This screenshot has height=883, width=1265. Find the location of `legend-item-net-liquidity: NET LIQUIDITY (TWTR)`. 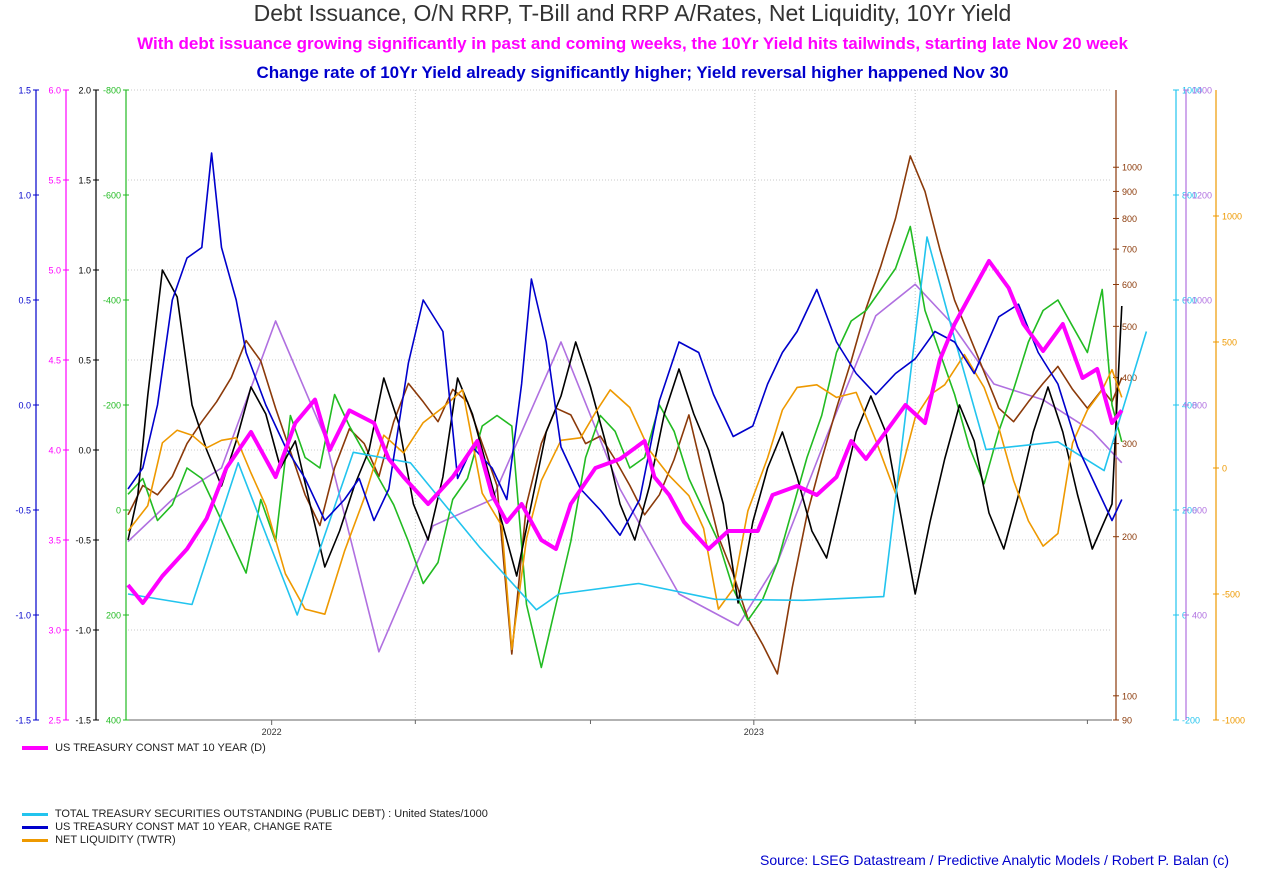

legend-item-net-liquidity: NET LIQUIDITY (TWTR) is located at coordinates (99, 840).